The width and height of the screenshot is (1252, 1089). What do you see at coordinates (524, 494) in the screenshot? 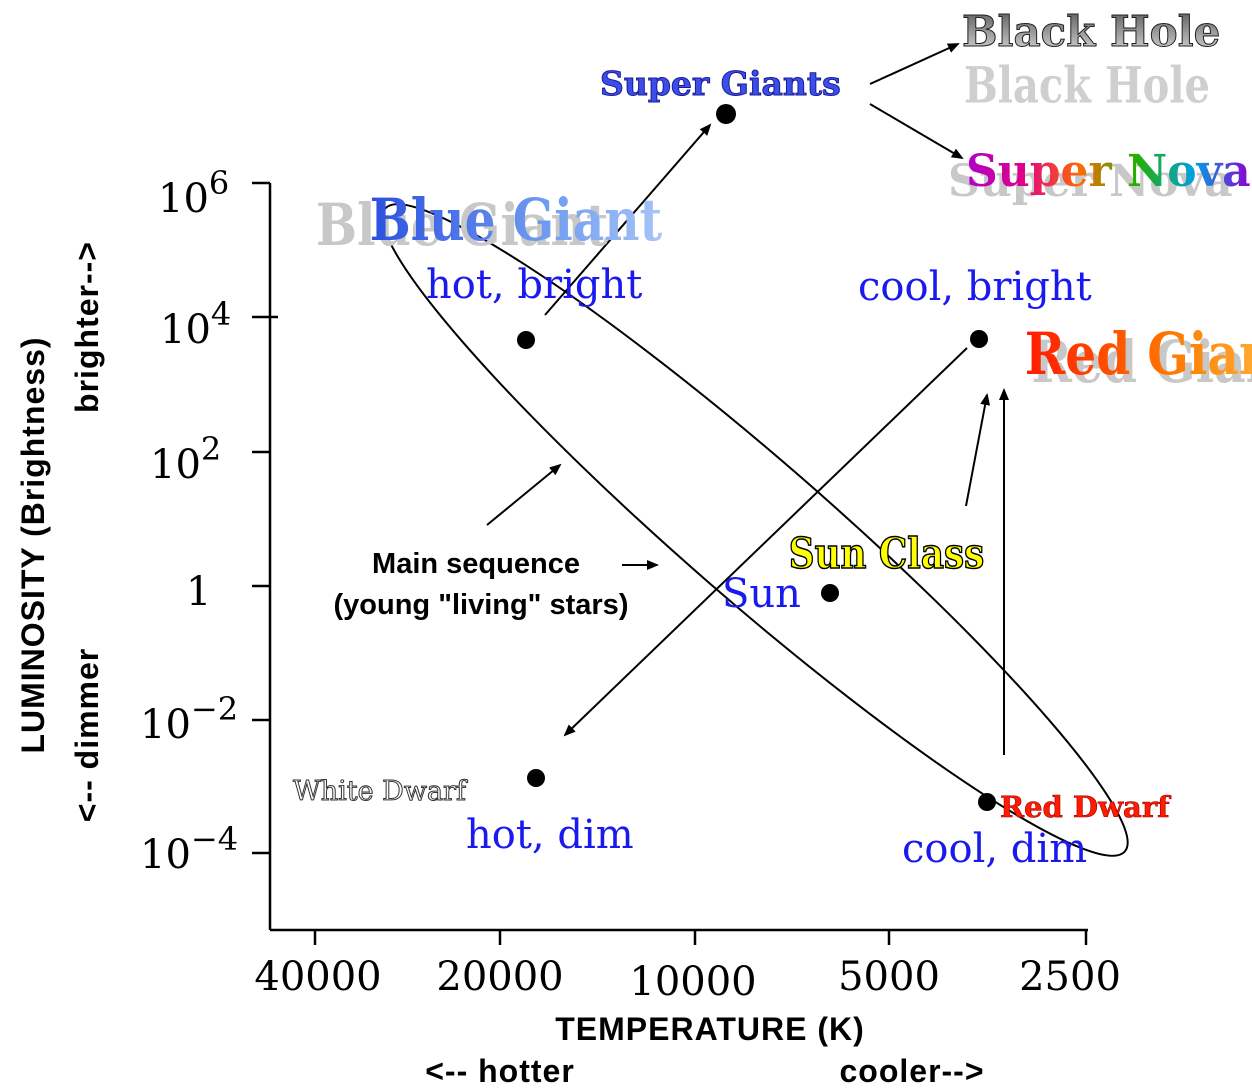
I see `arrow-main-sequence-pointer` at bounding box center [524, 494].